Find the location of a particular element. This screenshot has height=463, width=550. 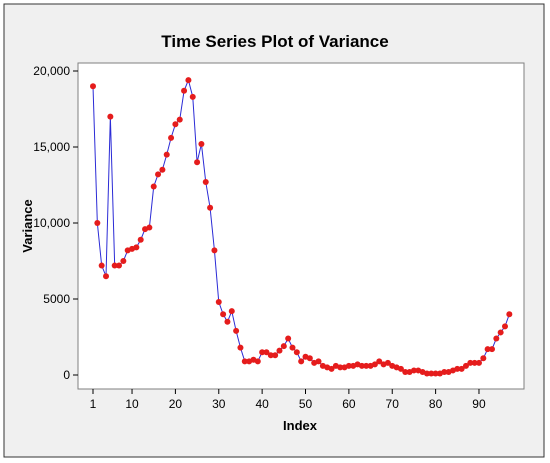

x-tick-label: 20 is located at coordinates (176, 404).